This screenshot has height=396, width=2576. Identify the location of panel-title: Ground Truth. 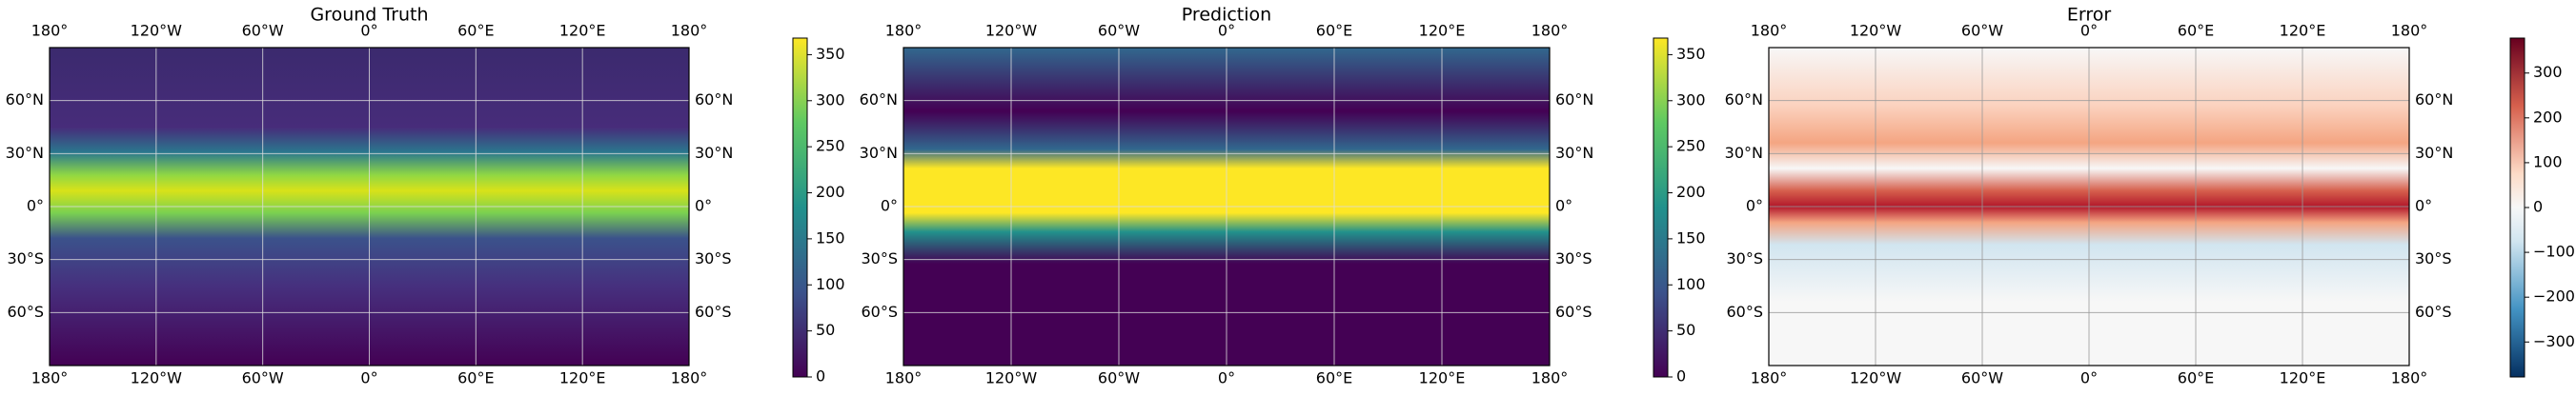
(369, 15).